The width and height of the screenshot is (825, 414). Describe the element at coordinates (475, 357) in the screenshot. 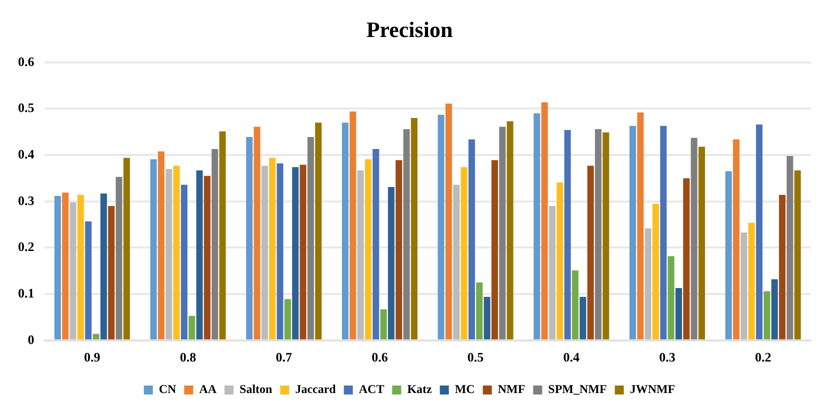

I see `x-tick-label: 0.5` at that location.